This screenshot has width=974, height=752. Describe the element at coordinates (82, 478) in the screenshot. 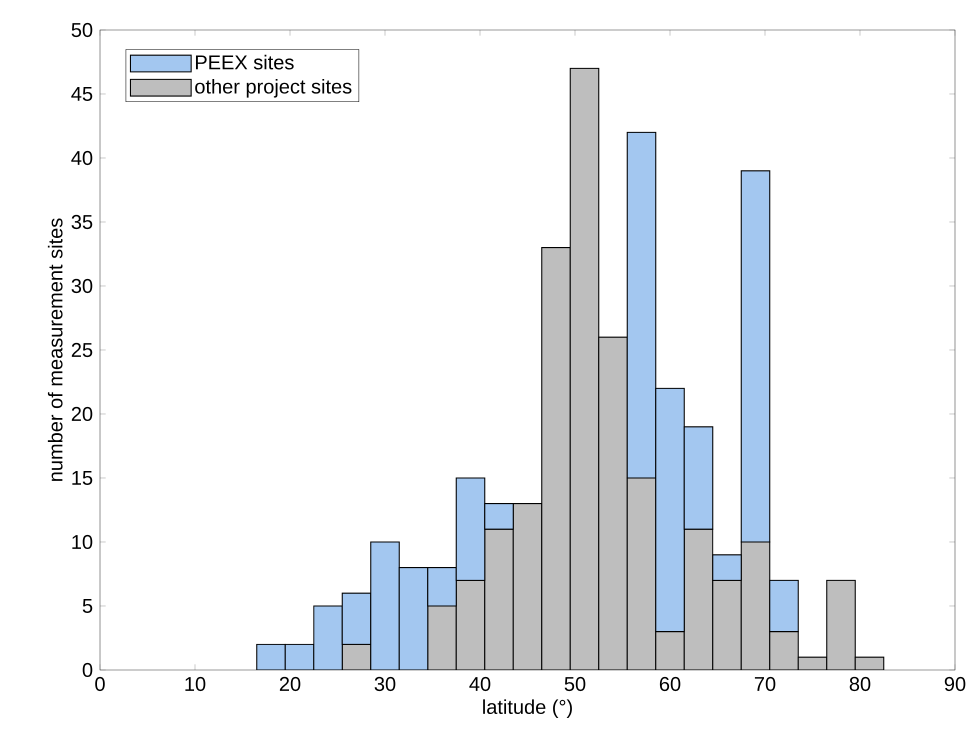

I see `y-tick-label: 15` at that location.